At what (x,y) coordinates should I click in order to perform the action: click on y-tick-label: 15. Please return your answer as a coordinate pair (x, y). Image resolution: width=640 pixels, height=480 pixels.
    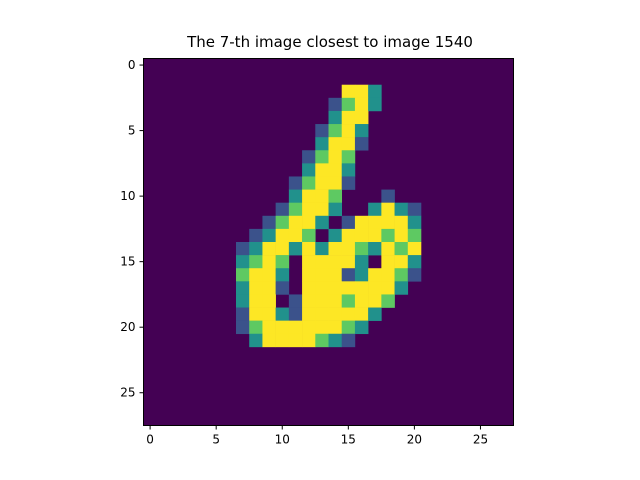
    Looking at the image, I should click on (127, 262).